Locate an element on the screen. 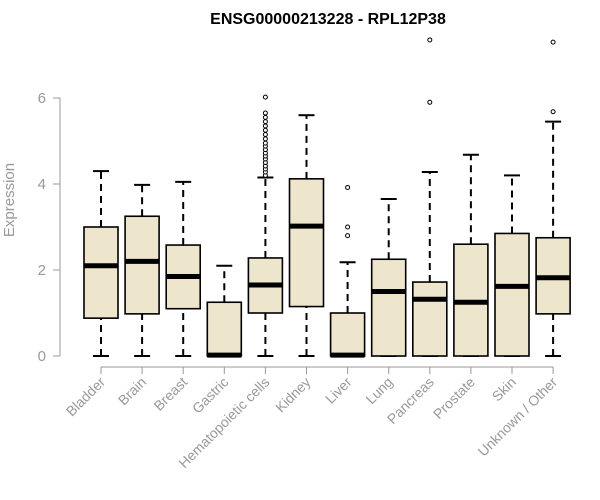  y-tick-label: 0 is located at coordinates (42, 356).